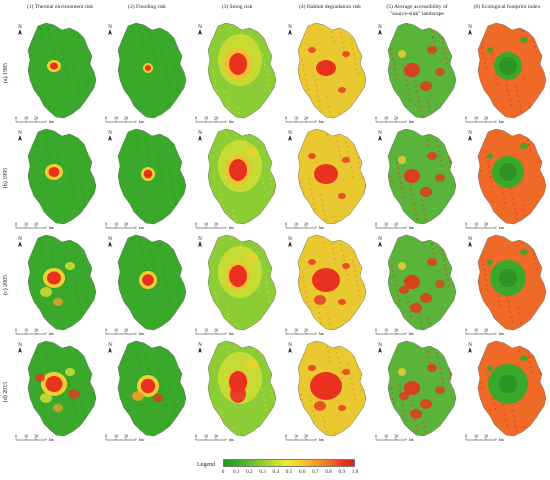 This screenshot has height=480, width=550. What do you see at coordinates (276, 472) in the screenshot?
I see `legend-tick: 0.4` at bounding box center [276, 472].